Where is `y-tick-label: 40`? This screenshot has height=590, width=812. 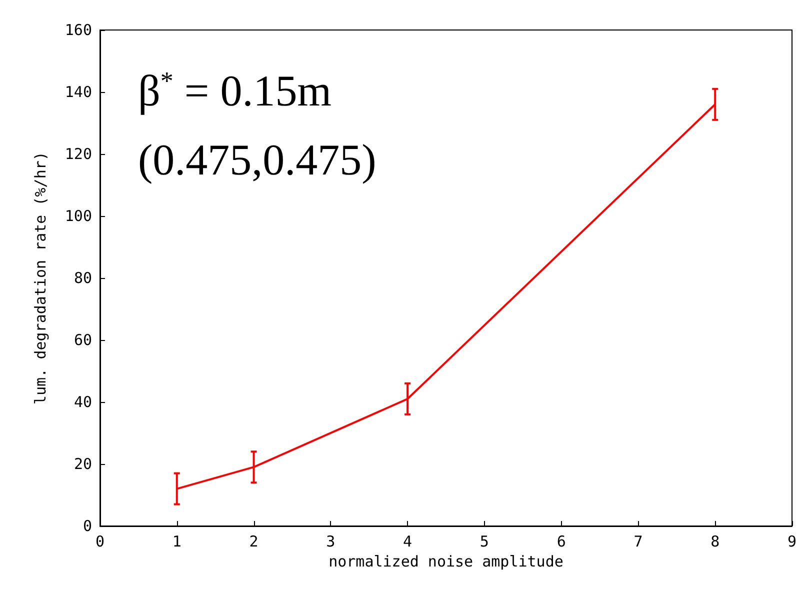 y-tick-label: 40 is located at coordinates (83, 402).